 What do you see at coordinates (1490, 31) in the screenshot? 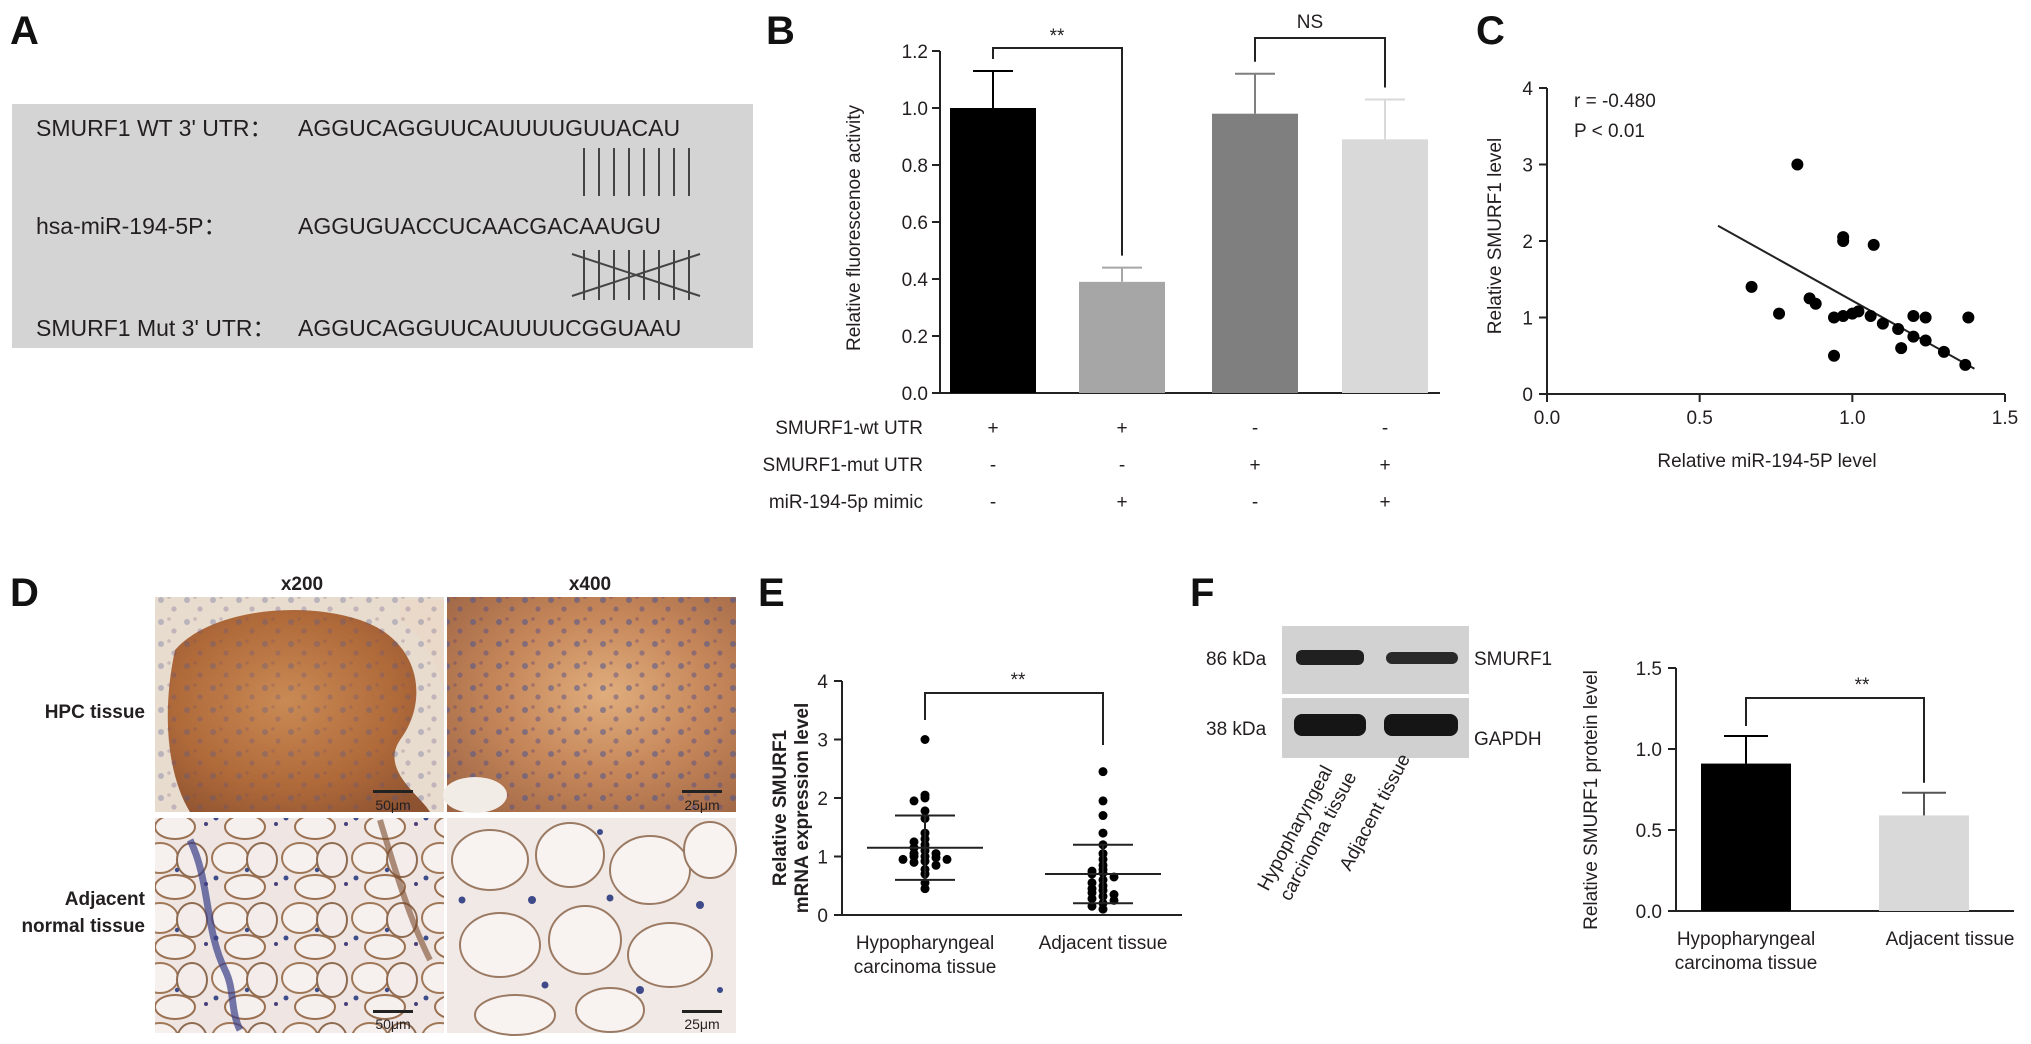
I see `panel-label-c: C` at bounding box center [1490, 31].